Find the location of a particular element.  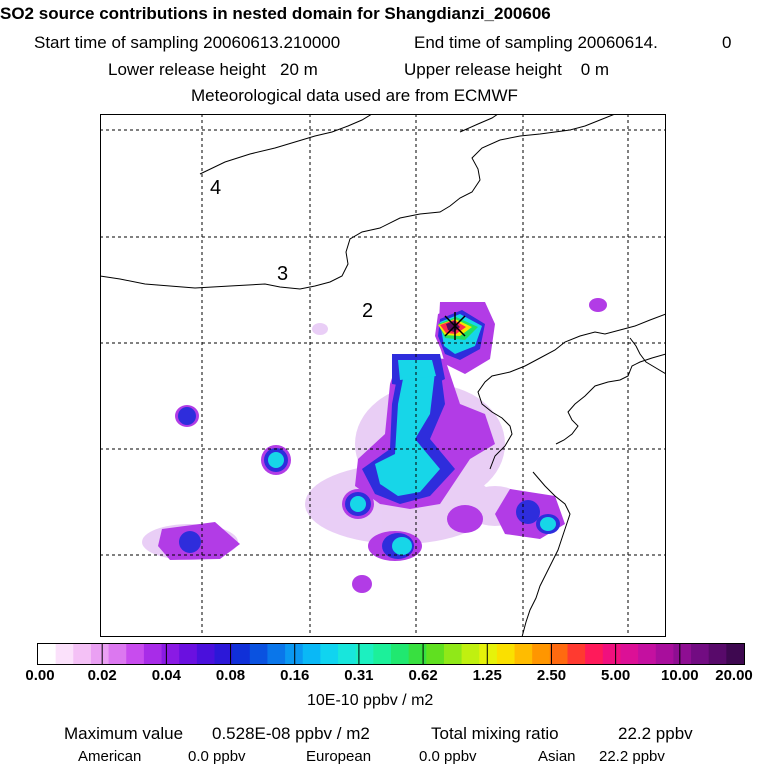

region-label-3: 3 is located at coordinates (282, 274).